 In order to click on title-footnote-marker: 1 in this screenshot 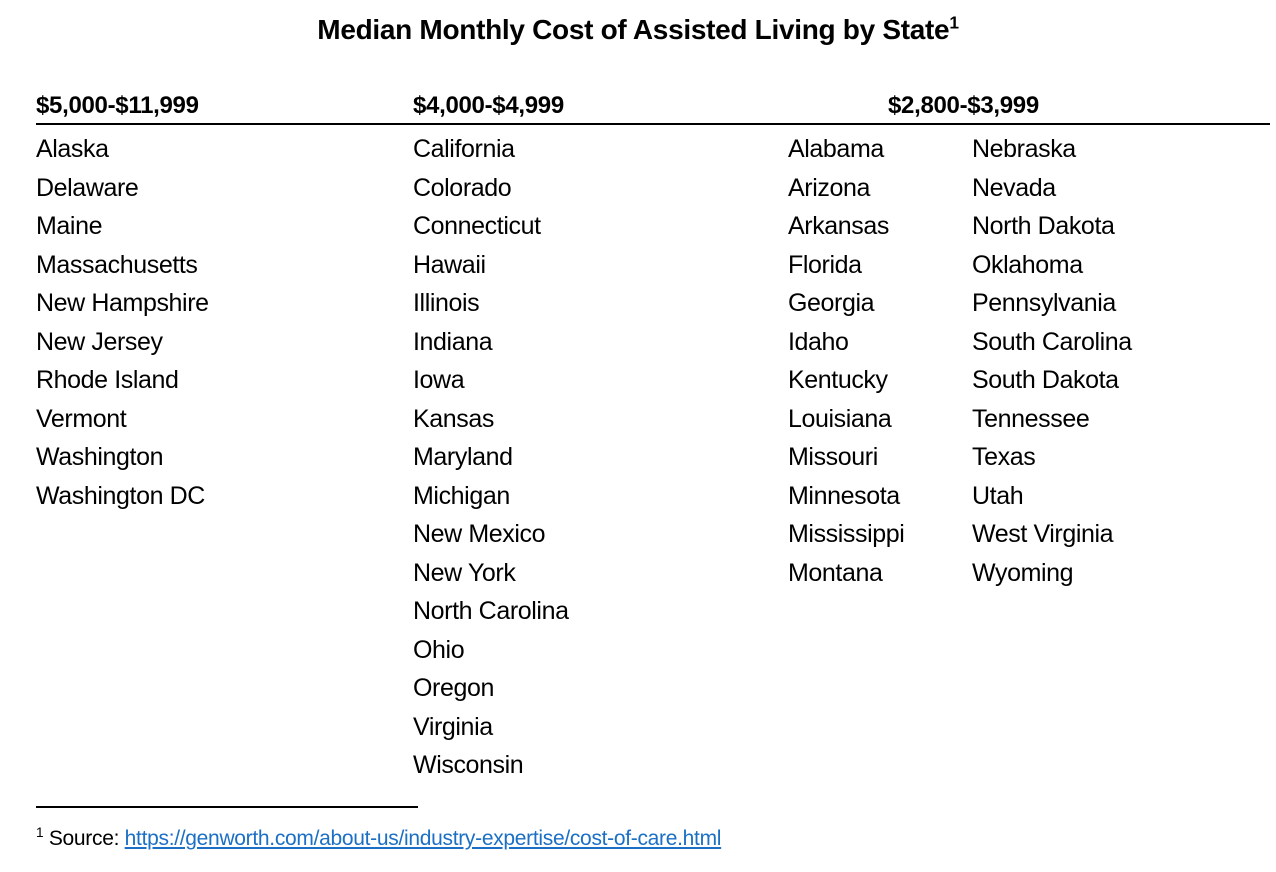, I will do `click(954, 22)`.